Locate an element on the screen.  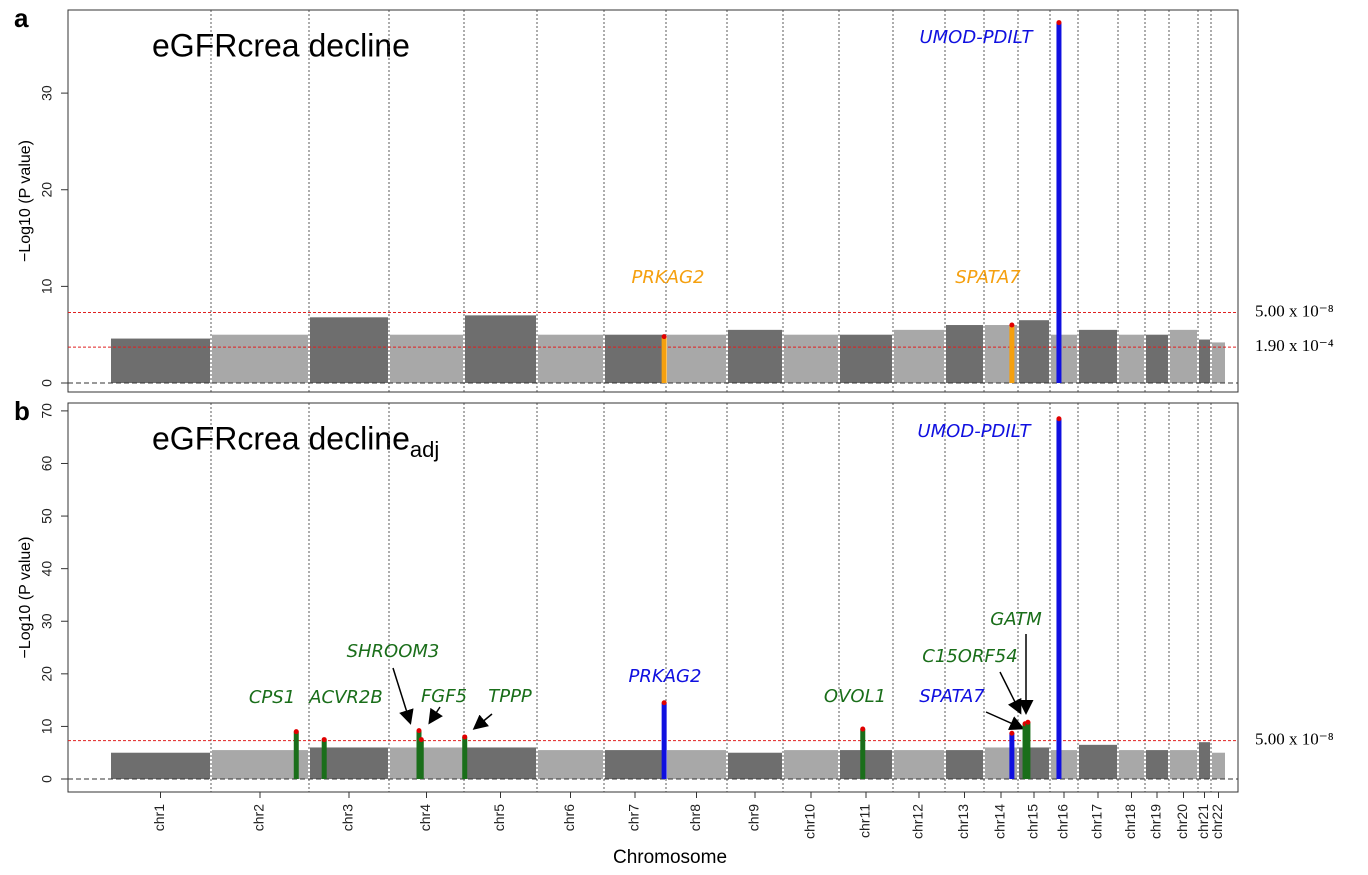
x-tick-label: chr9 is located at coordinates (754, 817).